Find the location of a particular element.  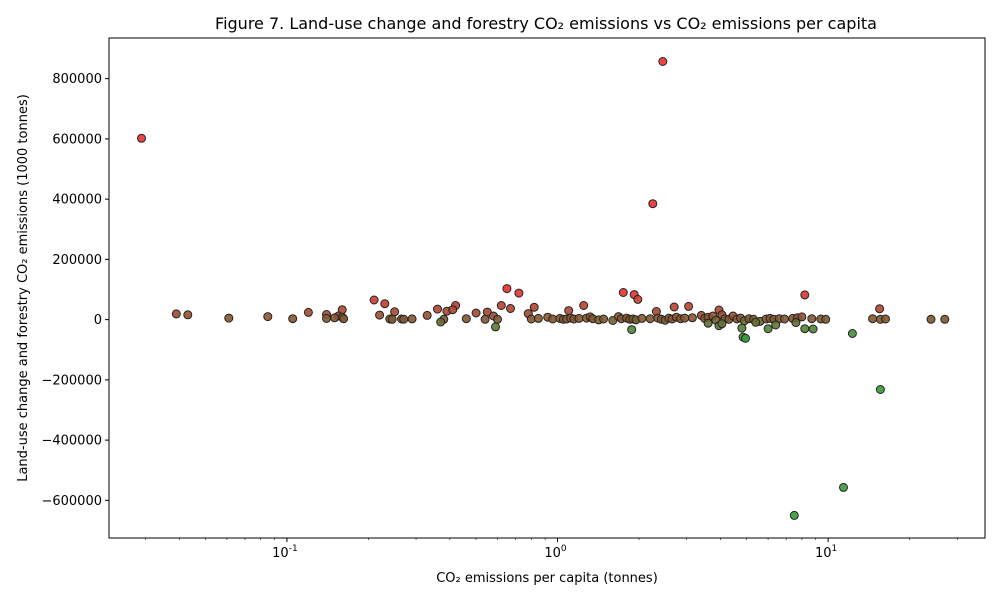

x-axis: 10⁻¹ 10⁰ 10¹ is located at coordinates (551, 549).